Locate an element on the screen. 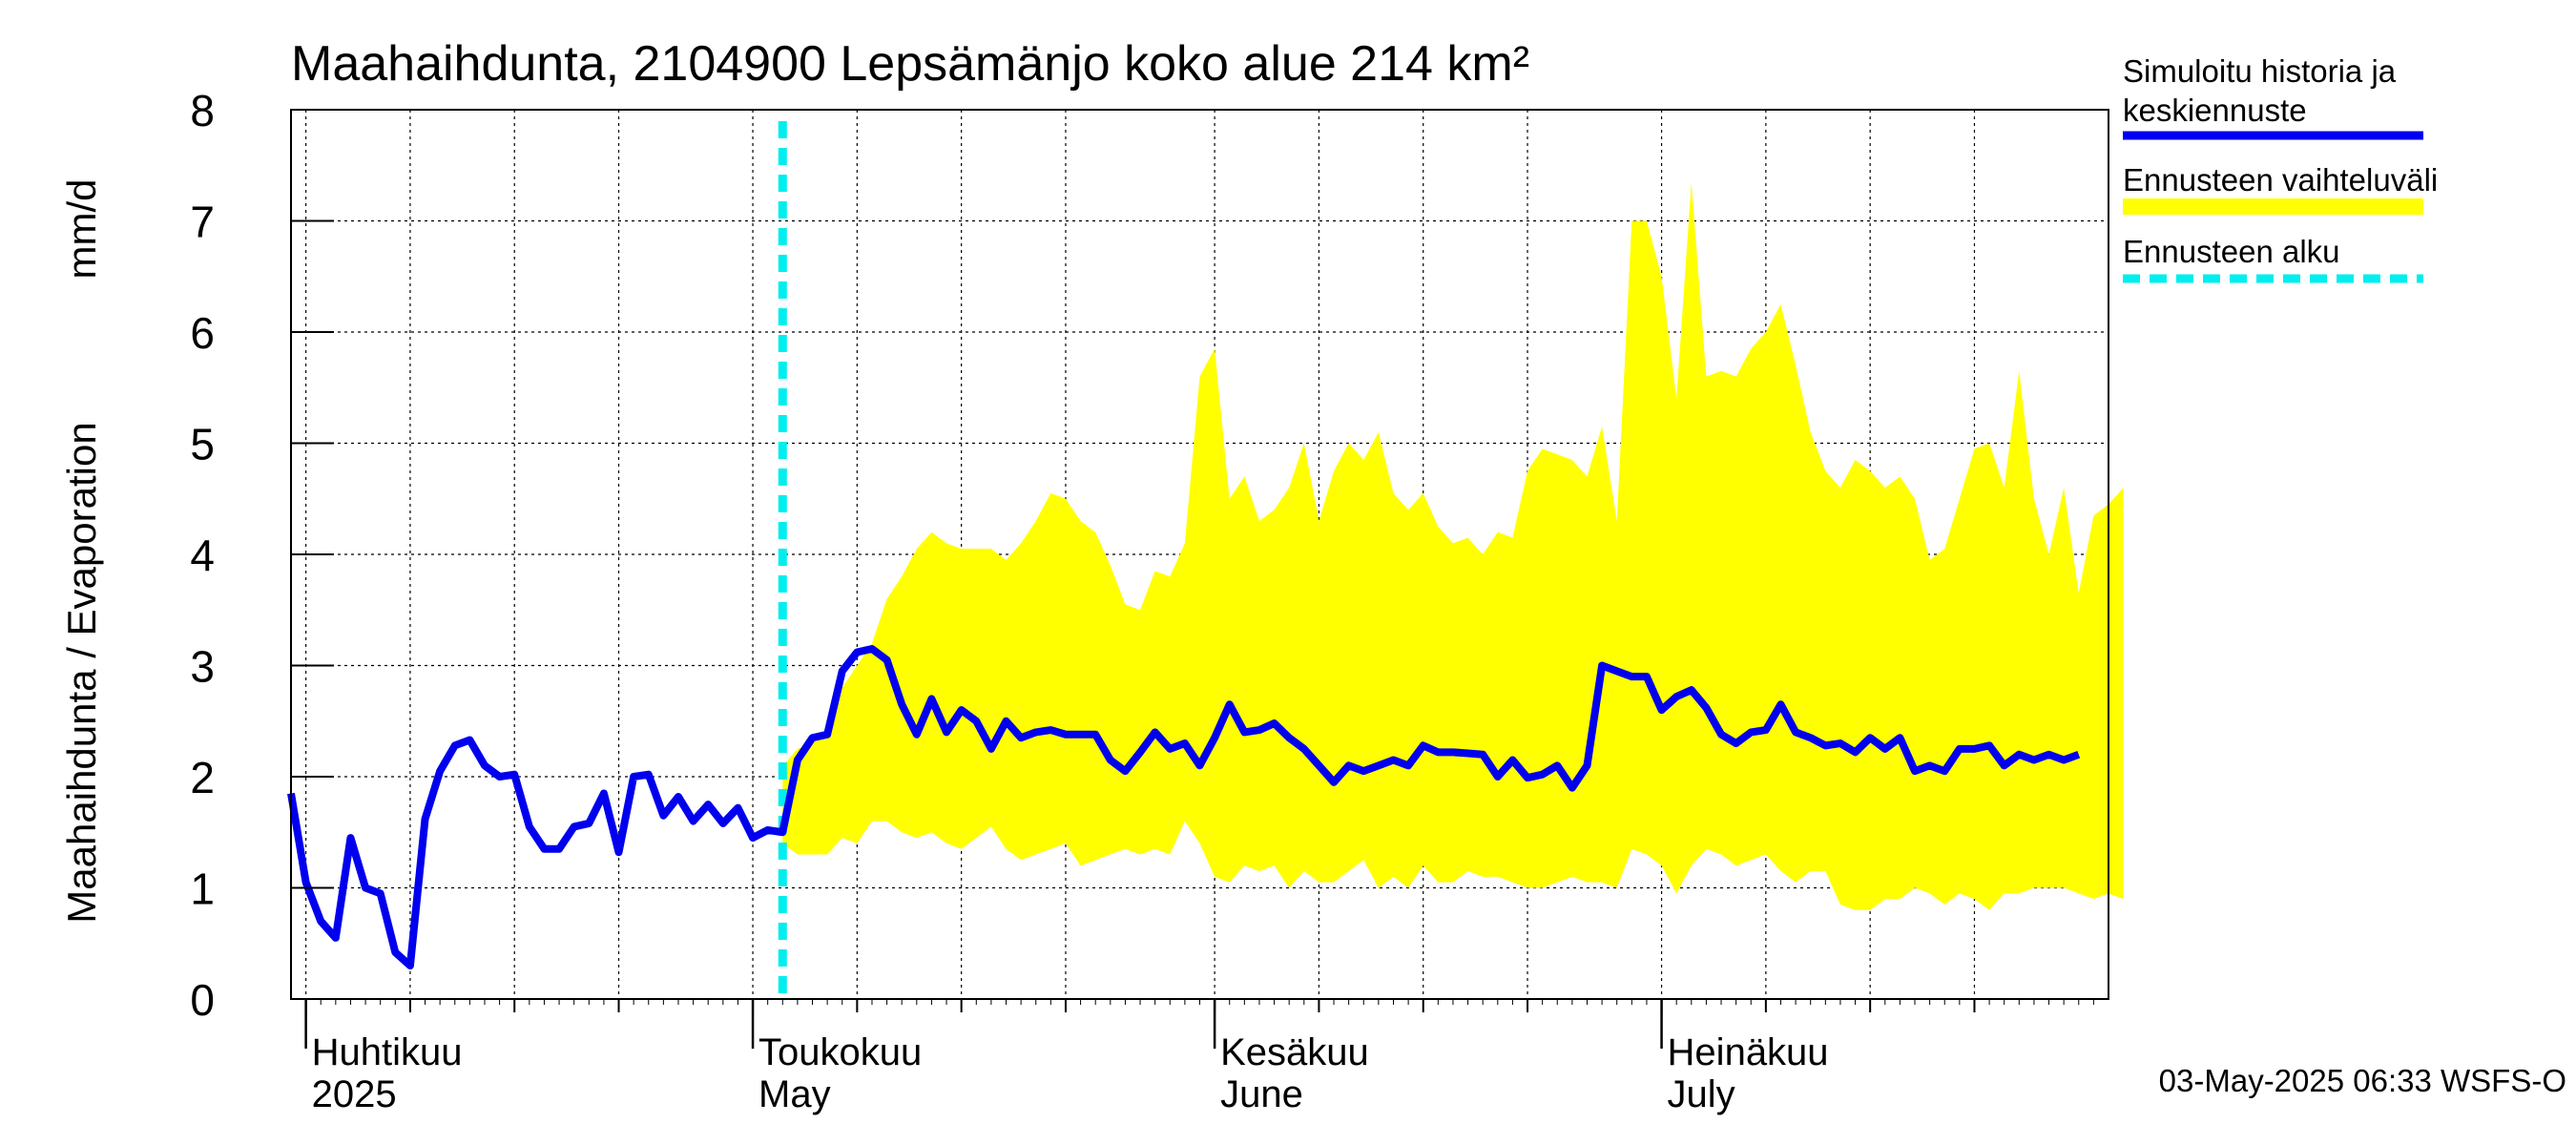 This screenshot has height=1145, width=2576. y-tick-label: 5 is located at coordinates (202, 445).